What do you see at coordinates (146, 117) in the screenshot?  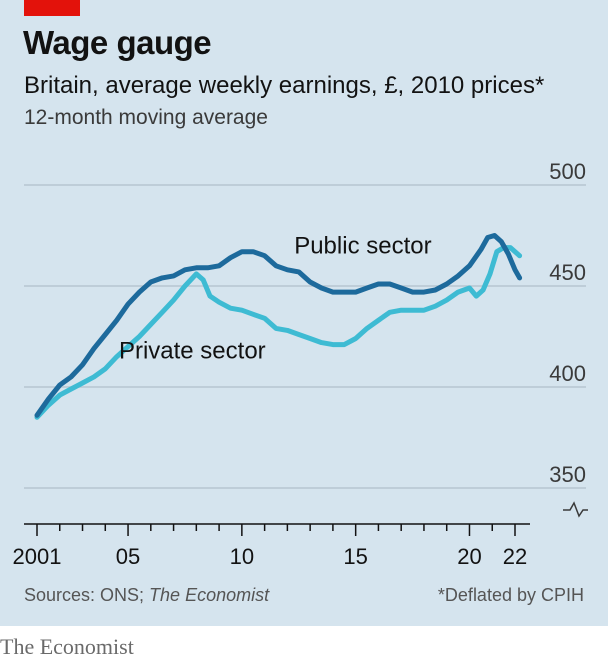 I see `chart-note: 12-month moving average` at bounding box center [146, 117].